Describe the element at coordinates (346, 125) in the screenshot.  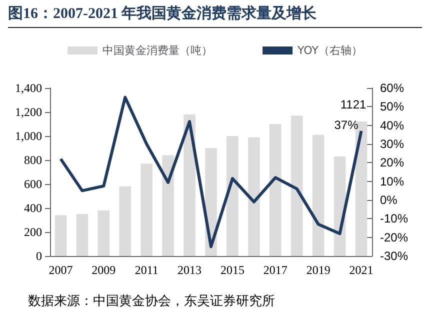
I see `data-label: 37%` at that location.